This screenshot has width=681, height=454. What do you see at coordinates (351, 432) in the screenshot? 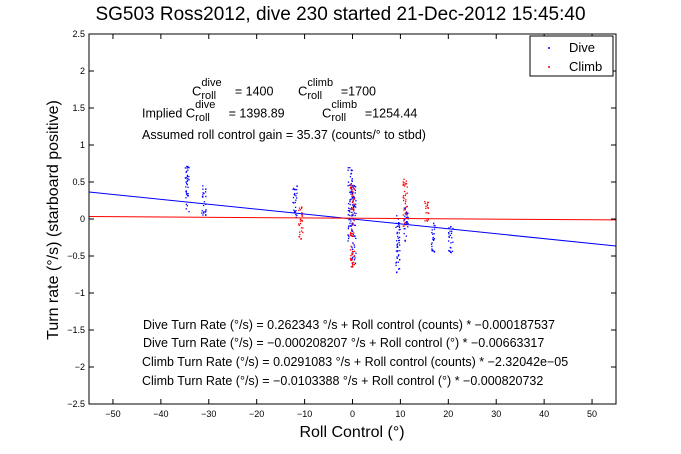
I see `x-axis-label: Roll Control (°)` at bounding box center [351, 432].